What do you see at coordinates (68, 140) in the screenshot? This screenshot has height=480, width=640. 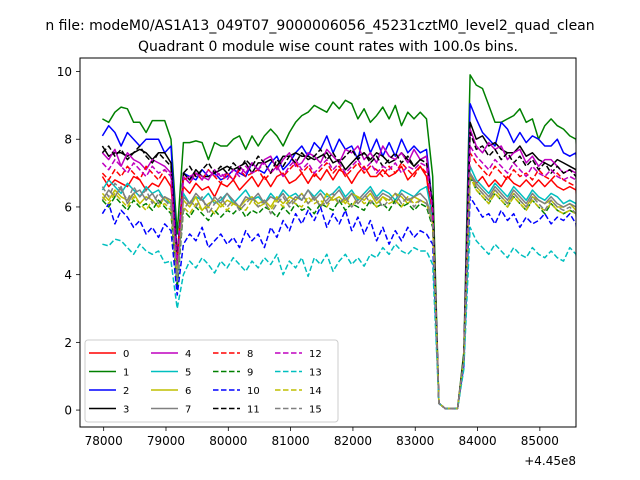 I see `y-tick-label: 8` at bounding box center [68, 140].